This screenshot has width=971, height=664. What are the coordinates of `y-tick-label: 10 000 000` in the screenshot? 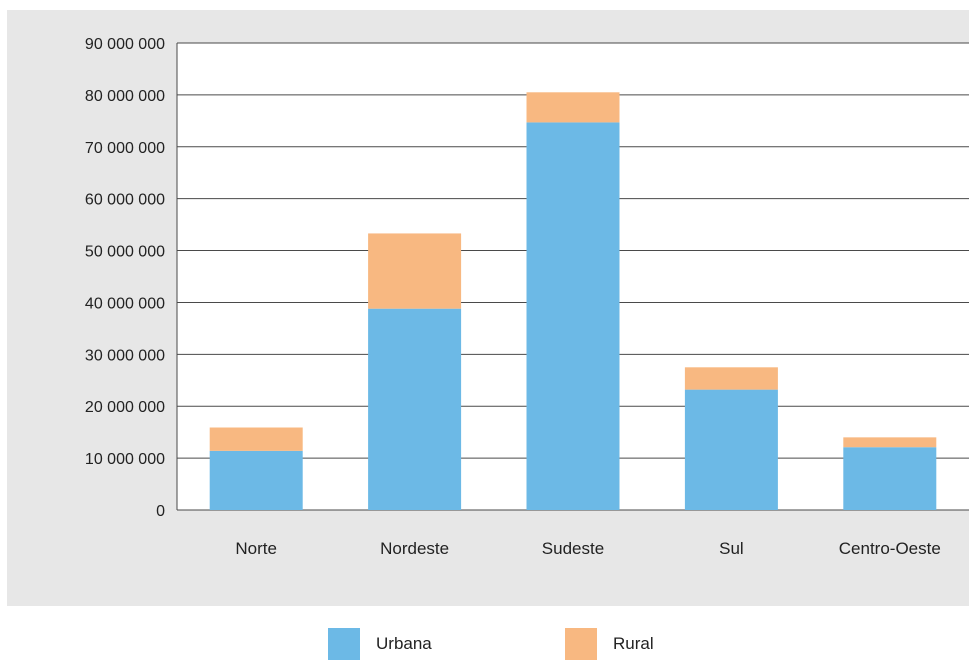 It's located at (125, 459).